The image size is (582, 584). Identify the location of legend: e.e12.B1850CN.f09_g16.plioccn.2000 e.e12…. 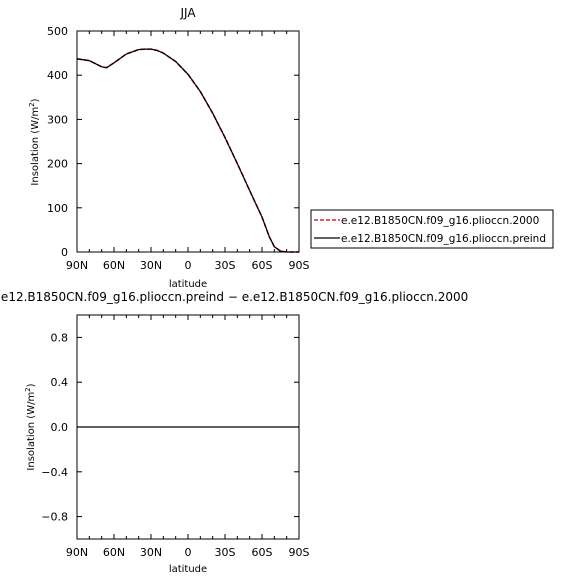
(432, 229).